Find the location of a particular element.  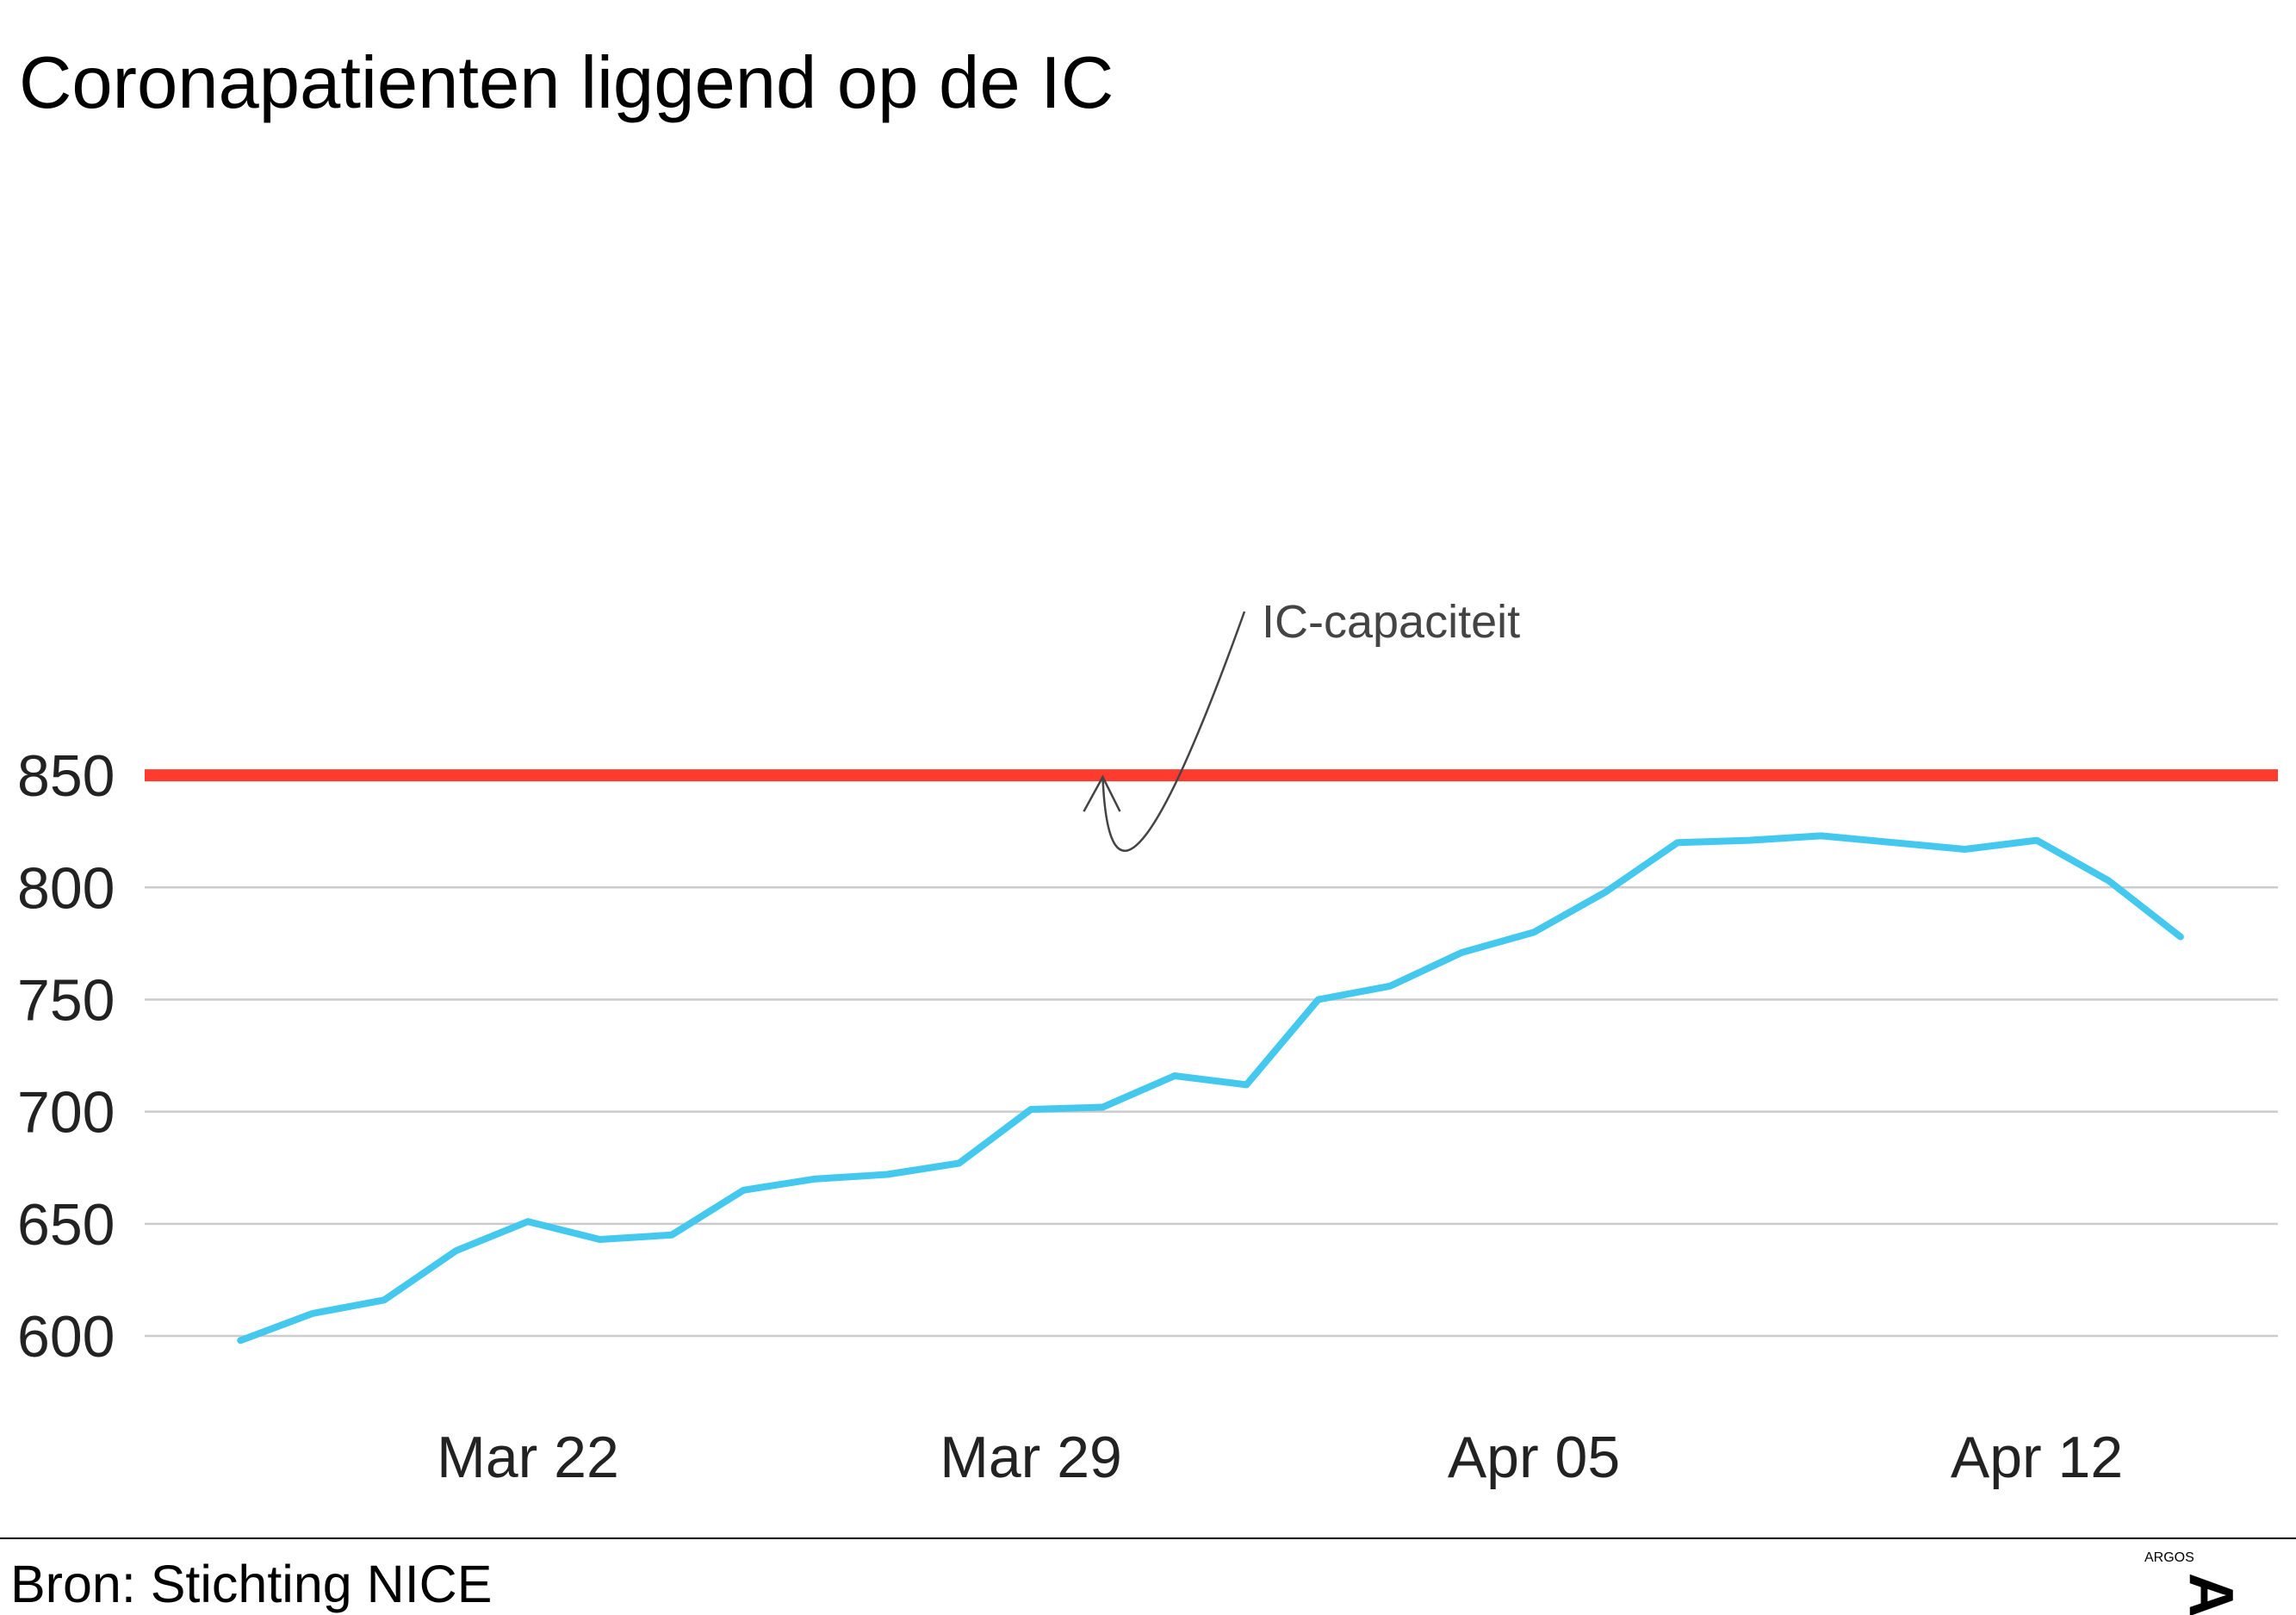

x-axis: Mar 22 Mar 29 Apr 05 Apr 12 is located at coordinates (1280, 1457).